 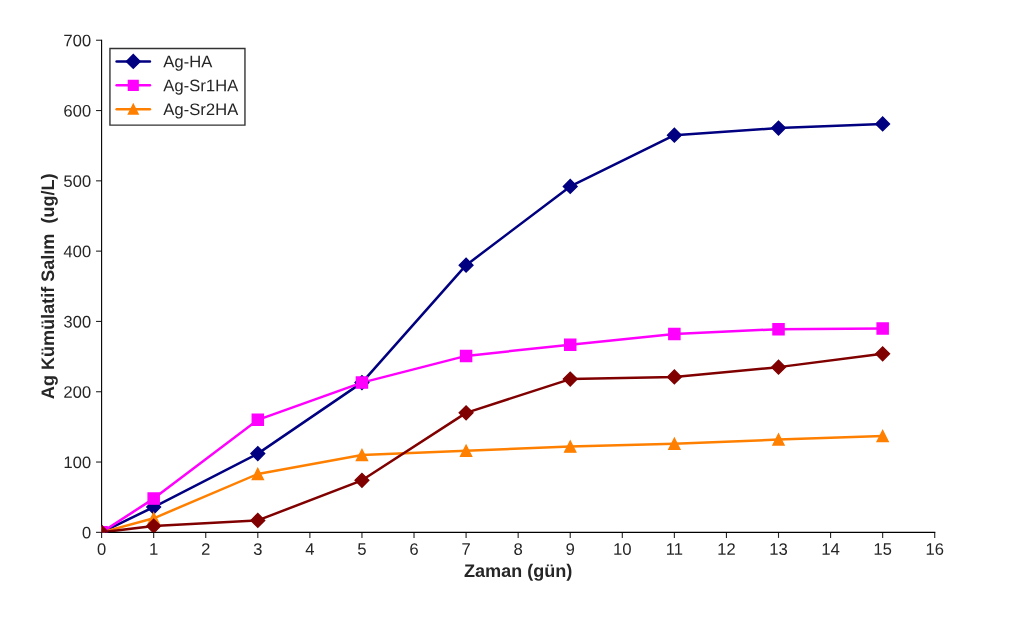 I want to click on y-tick-label: 400, so click(x=77, y=251).